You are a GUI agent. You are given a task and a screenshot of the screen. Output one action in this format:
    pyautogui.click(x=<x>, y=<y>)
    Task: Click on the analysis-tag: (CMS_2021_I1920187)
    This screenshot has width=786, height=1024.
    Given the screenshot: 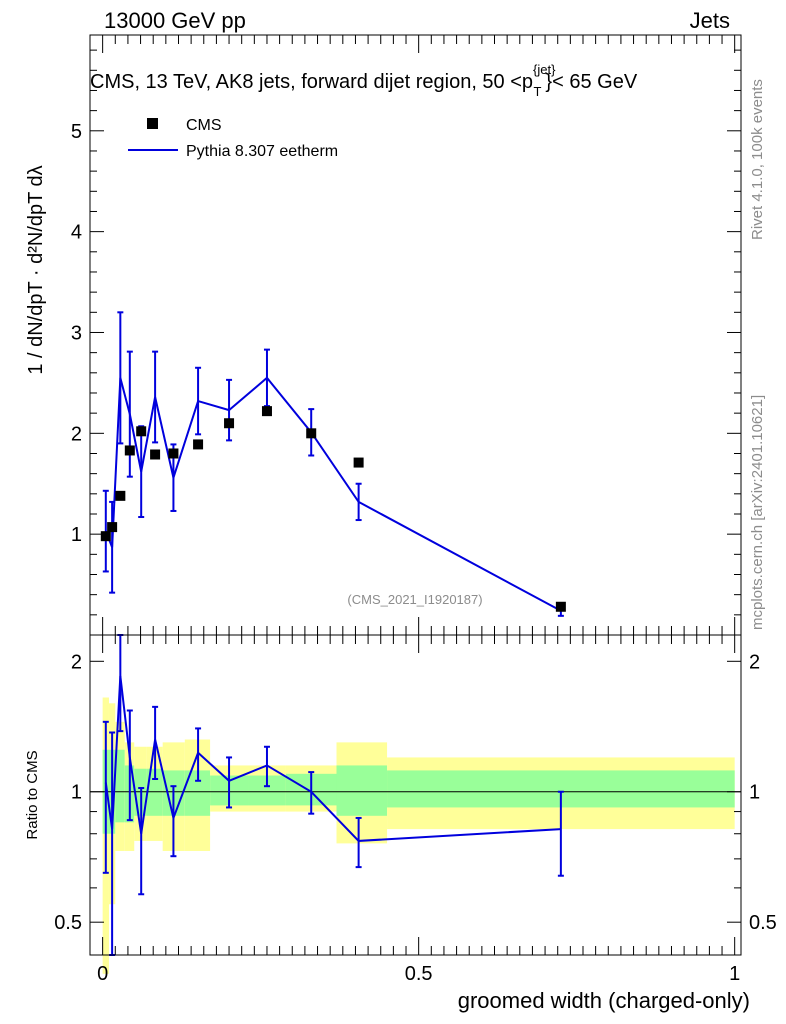 What is the action you would take?
    pyautogui.click(x=414, y=599)
    